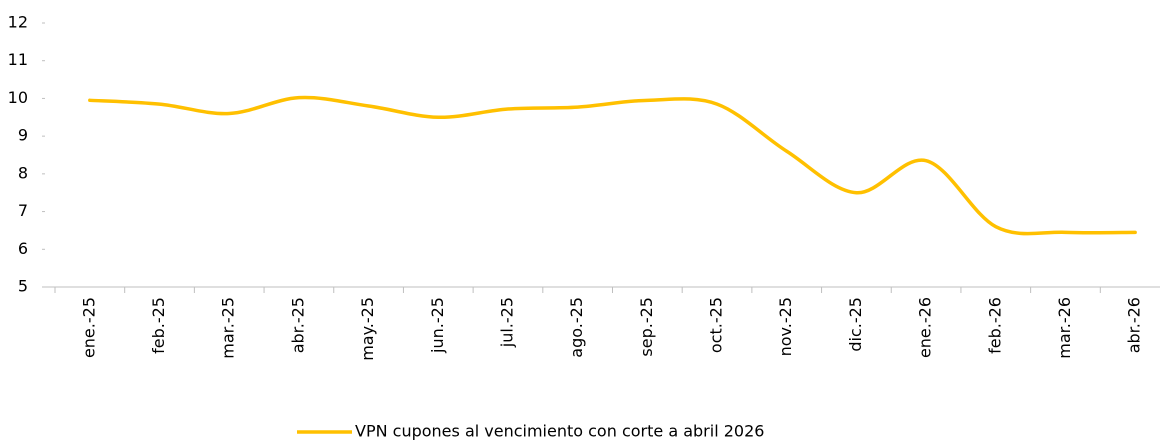 The image size is (1172, 441). What do you see at coordinates (18, 59) in the screenshot?
I see `y-tick-label: 11` at bounding box center [18, 59].